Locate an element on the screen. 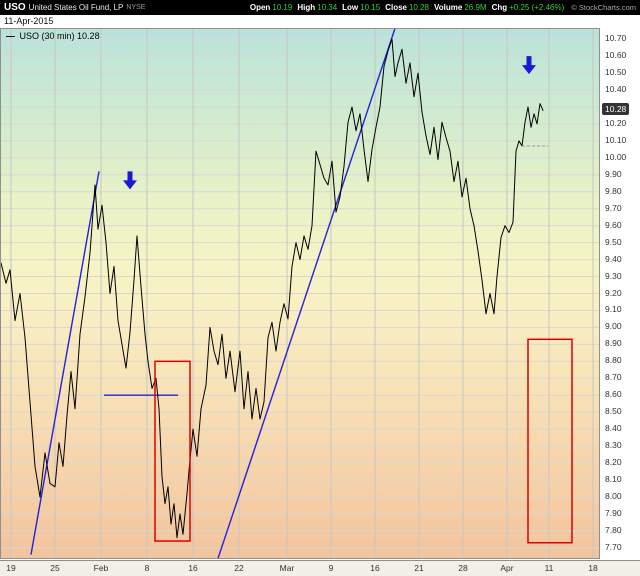  stat-value-volume: 26.9M is located at coordinates (475, 7).